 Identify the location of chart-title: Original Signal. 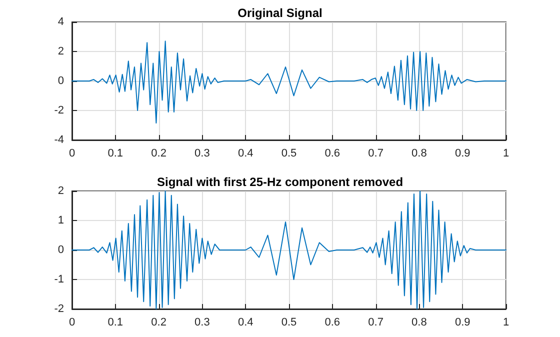
(280, 13).